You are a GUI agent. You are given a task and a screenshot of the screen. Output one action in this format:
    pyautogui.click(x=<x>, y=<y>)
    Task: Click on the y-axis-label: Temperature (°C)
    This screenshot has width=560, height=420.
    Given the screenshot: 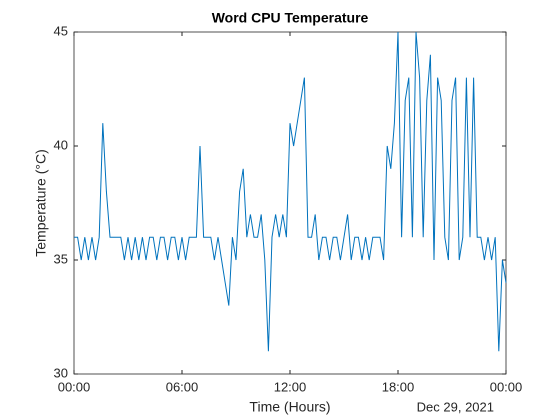 What is the action you would take?
    pyautogui.click(x=41, y=203)
    